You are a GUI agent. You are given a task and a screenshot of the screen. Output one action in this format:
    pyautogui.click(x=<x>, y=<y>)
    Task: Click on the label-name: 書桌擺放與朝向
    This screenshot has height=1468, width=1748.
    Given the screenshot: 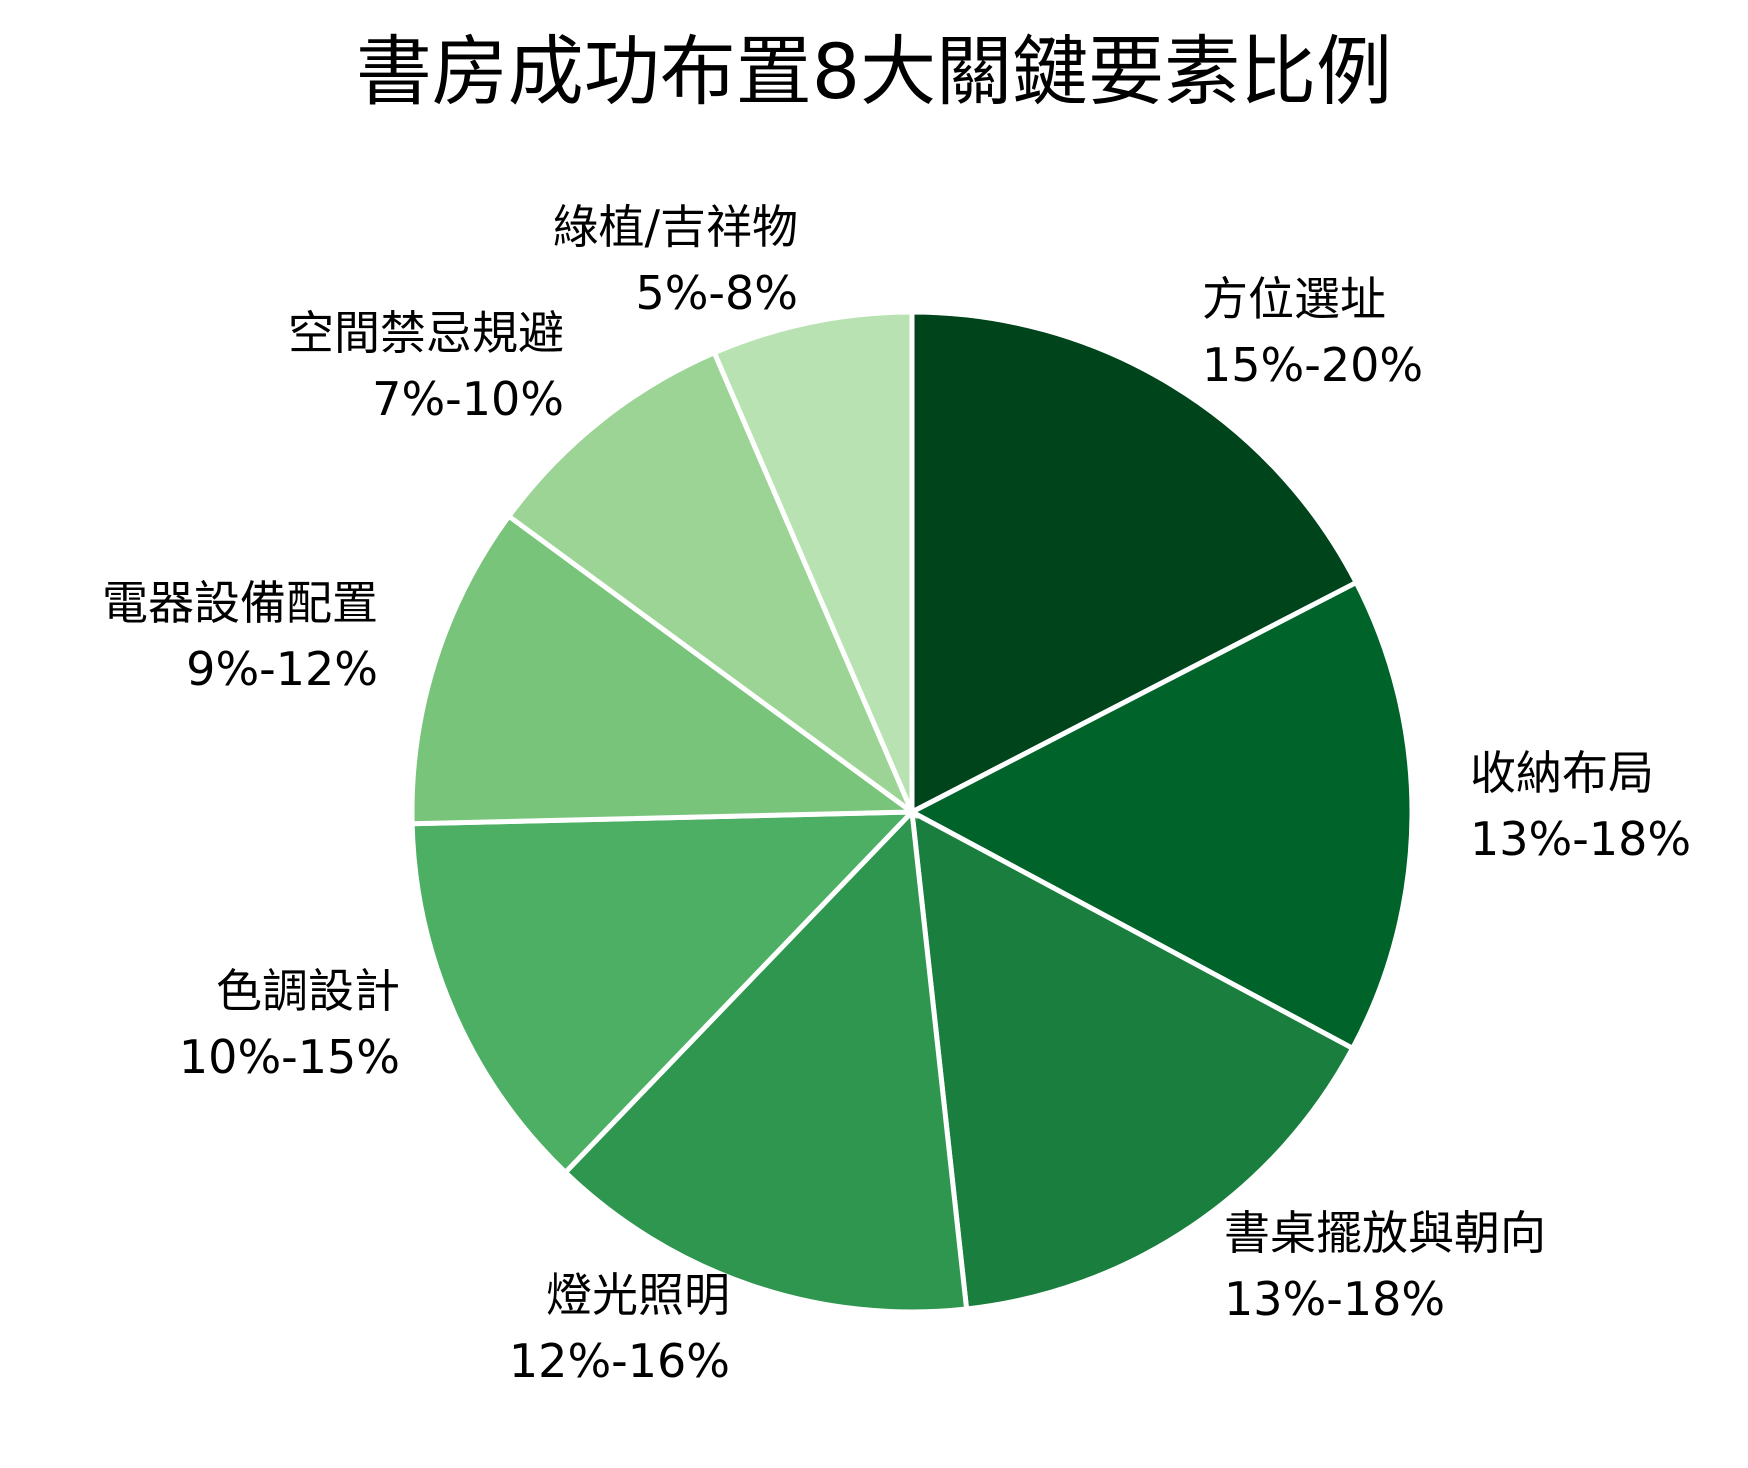 What is the action you would take?
    pyautogui.click(x=1385, y=1233)
    